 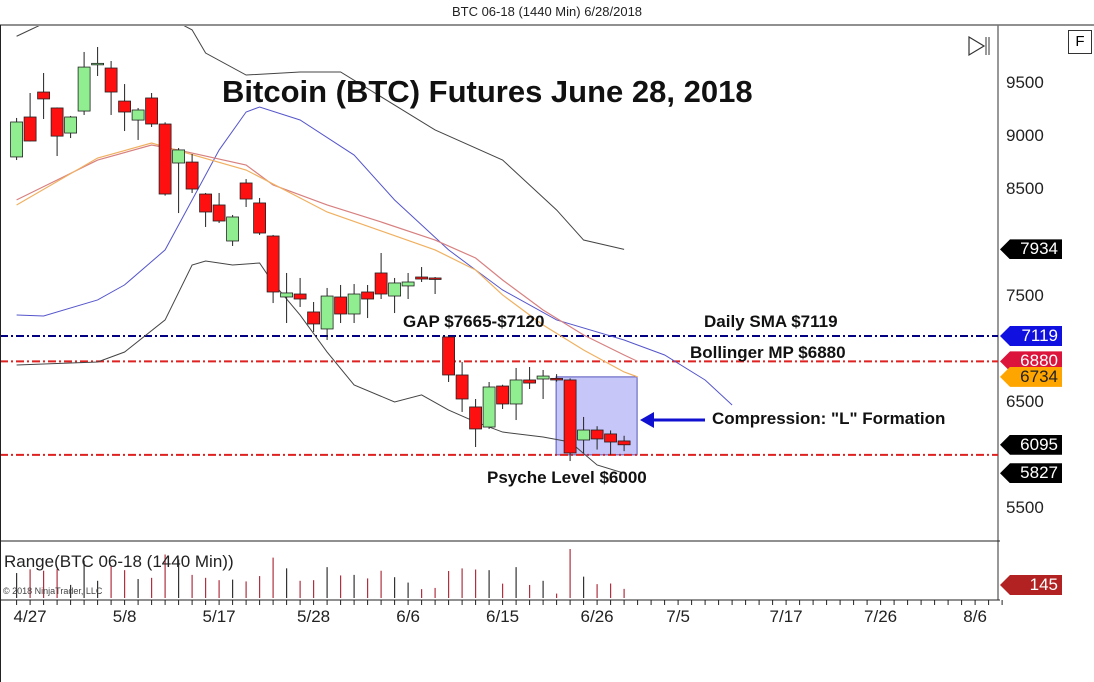 I want to click on date-tick-label: 6/15, so click(x=503, y=616).